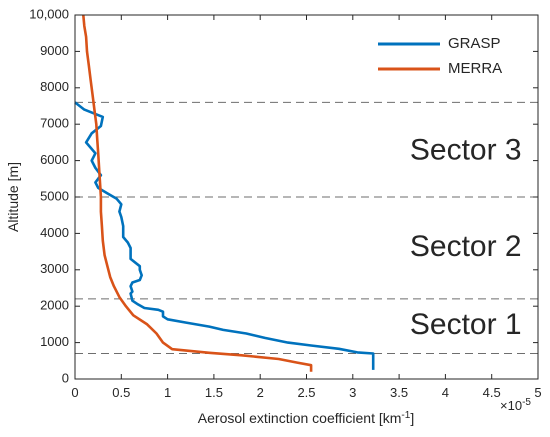  What do you see at coordinates (54, 341) in the screenshot?
I see `y-tick-label: 1000` at bounding box center [54, 341].